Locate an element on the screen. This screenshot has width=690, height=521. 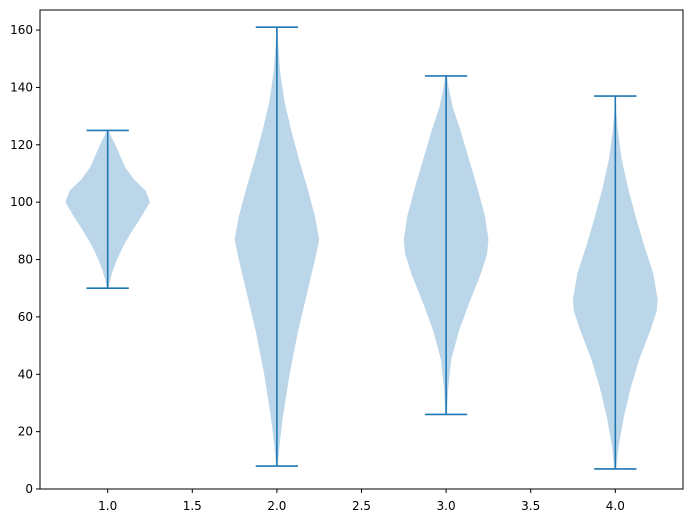
y-tick-label: 80 is located at coordinates (25, 260).